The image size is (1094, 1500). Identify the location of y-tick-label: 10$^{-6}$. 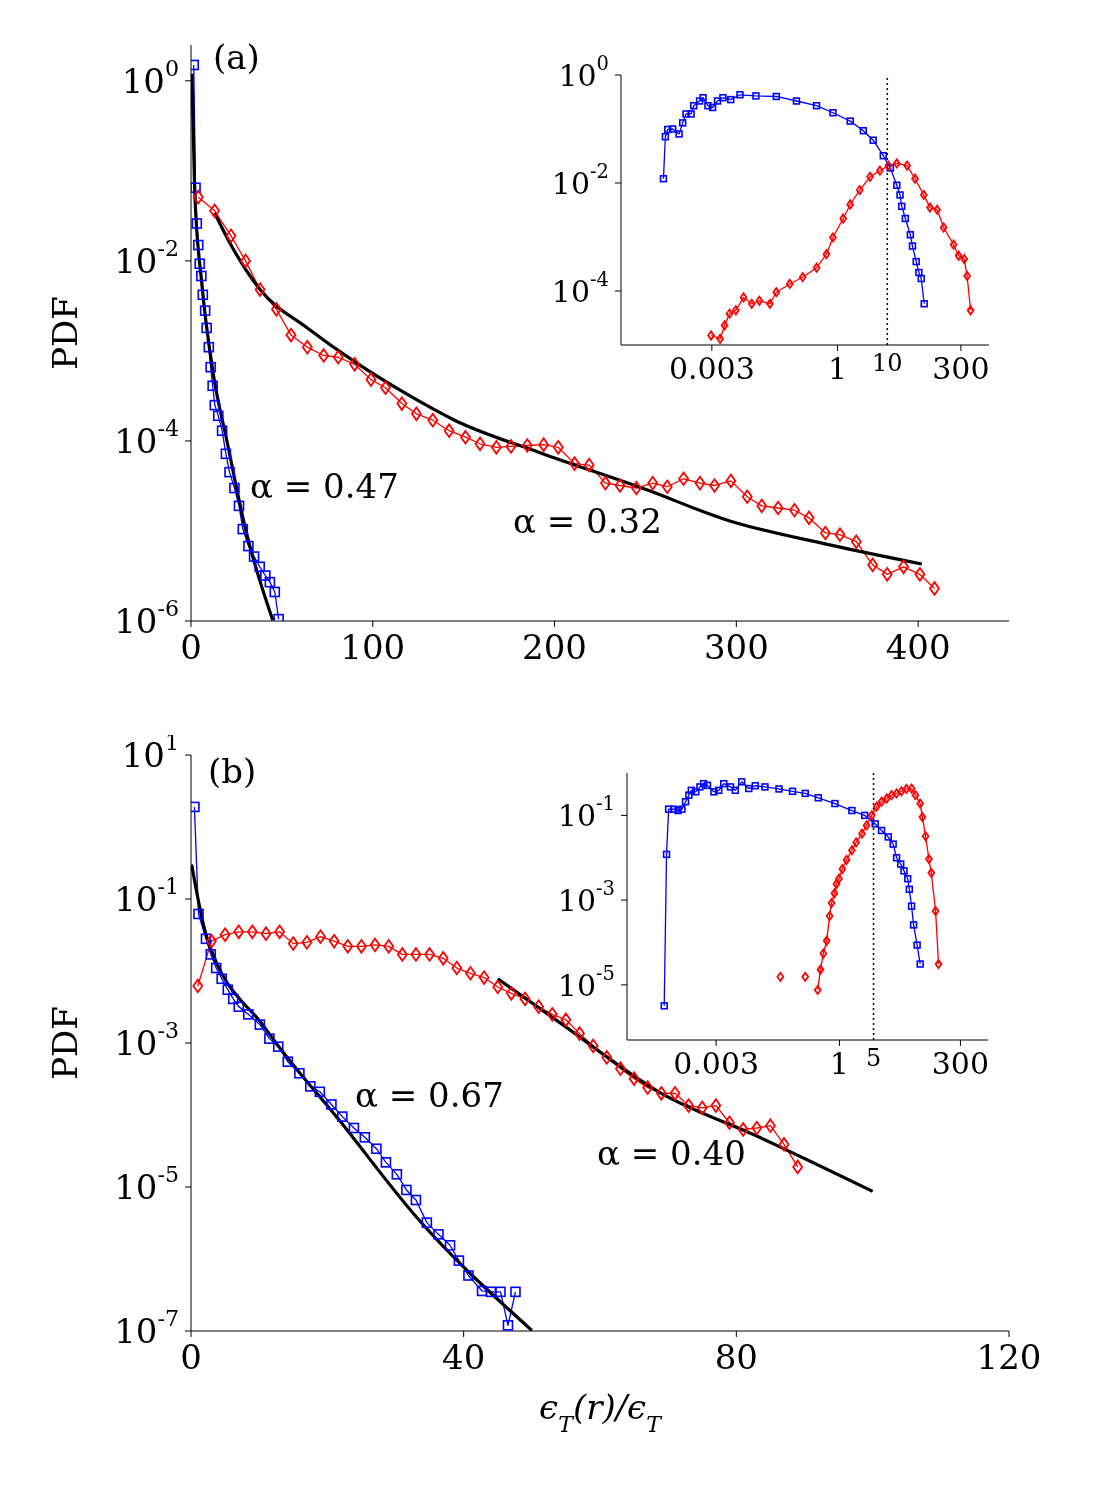
(146, 618).